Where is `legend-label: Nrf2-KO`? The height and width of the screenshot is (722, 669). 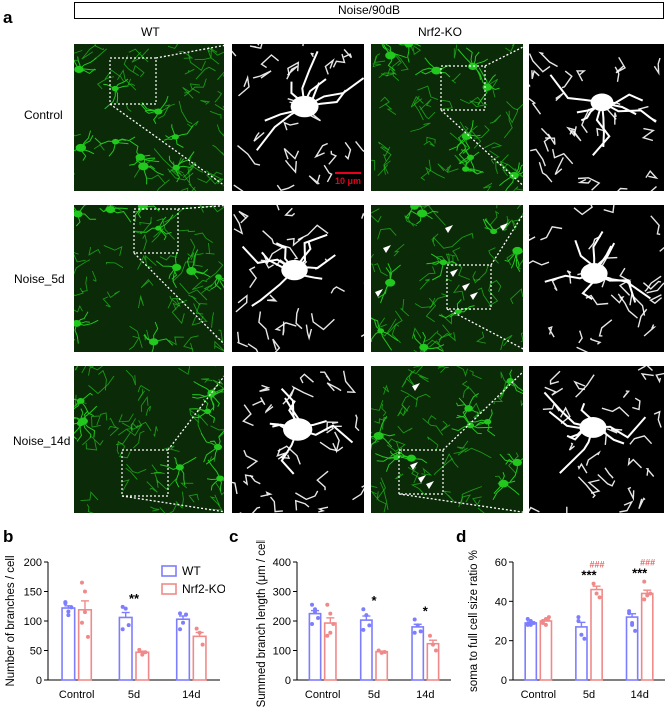 legend-label: Nrf2-KO is located at coordinates (203, 589).